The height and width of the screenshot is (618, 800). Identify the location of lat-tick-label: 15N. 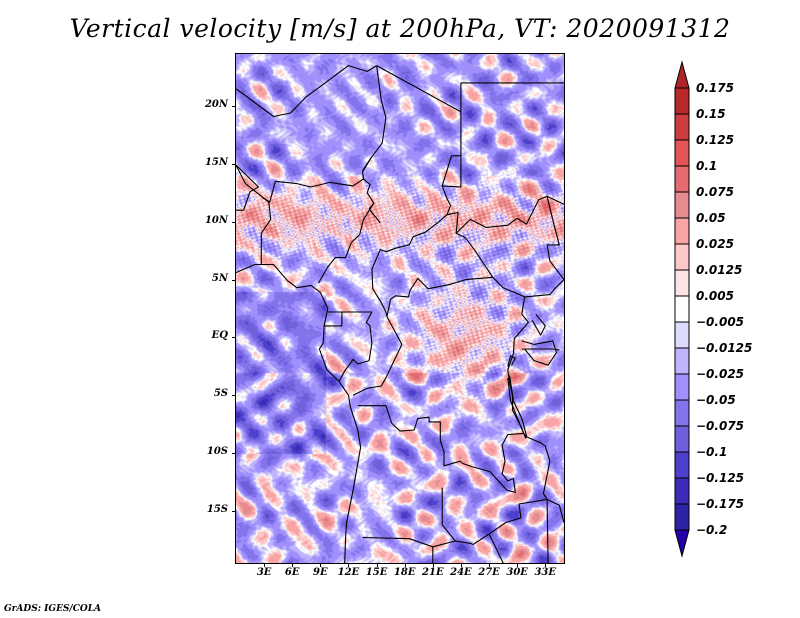
(216, 162).